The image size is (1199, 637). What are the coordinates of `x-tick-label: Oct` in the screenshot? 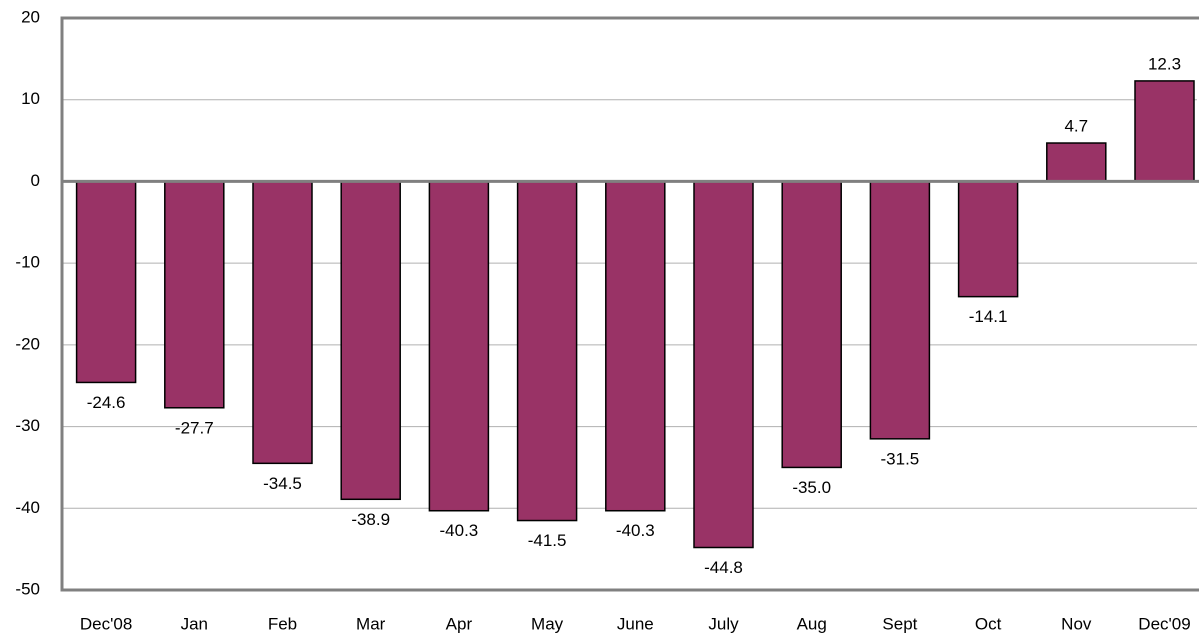 It's located at (988, 623).